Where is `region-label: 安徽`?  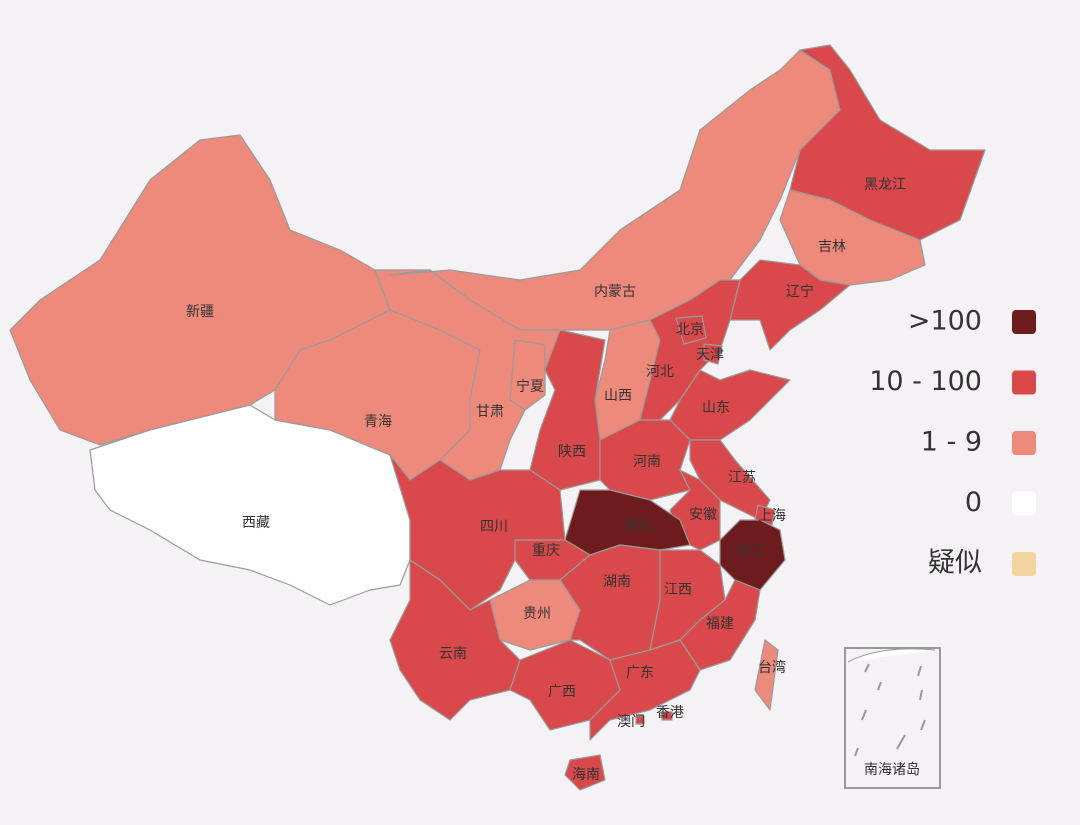 region-label: 安徽 is located at coordinates (703, 515).